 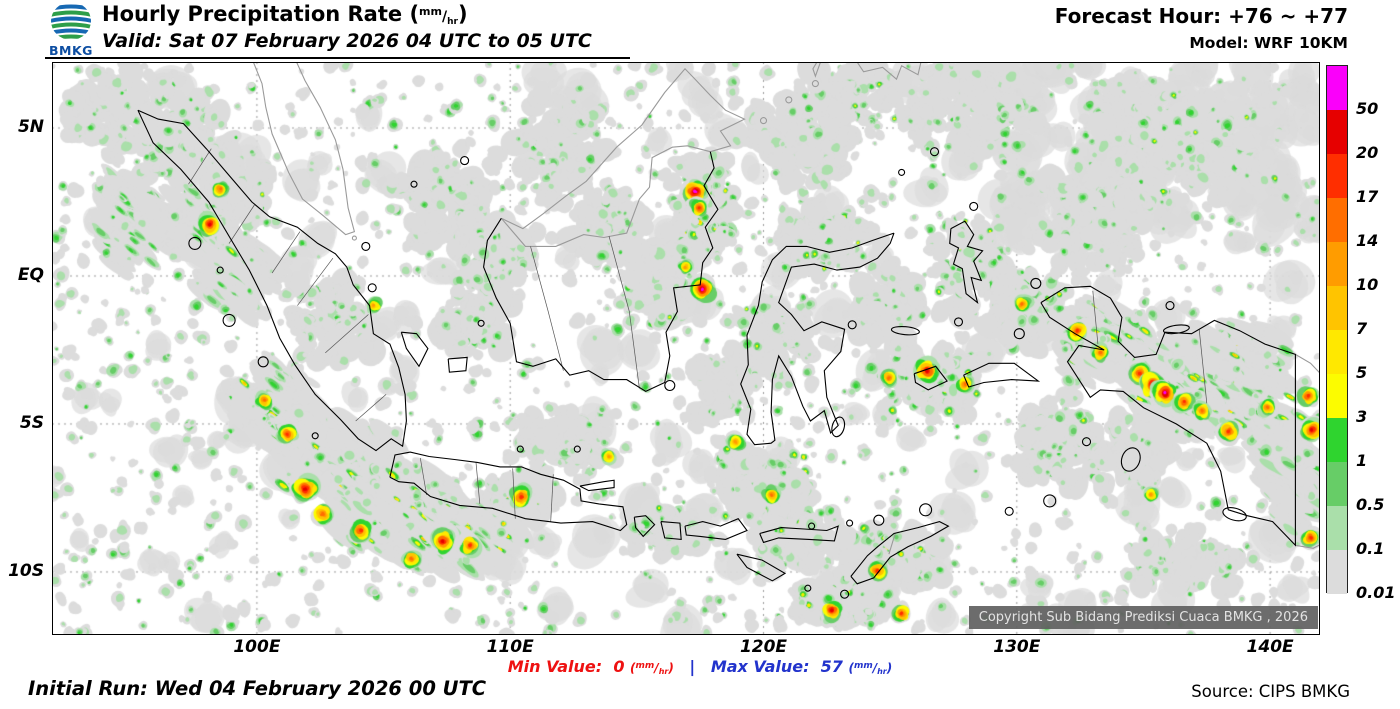 What do you see at coordinates (831, 666) in the screenshot?
I see `max-value: 57` at bounding box center [831, 666].